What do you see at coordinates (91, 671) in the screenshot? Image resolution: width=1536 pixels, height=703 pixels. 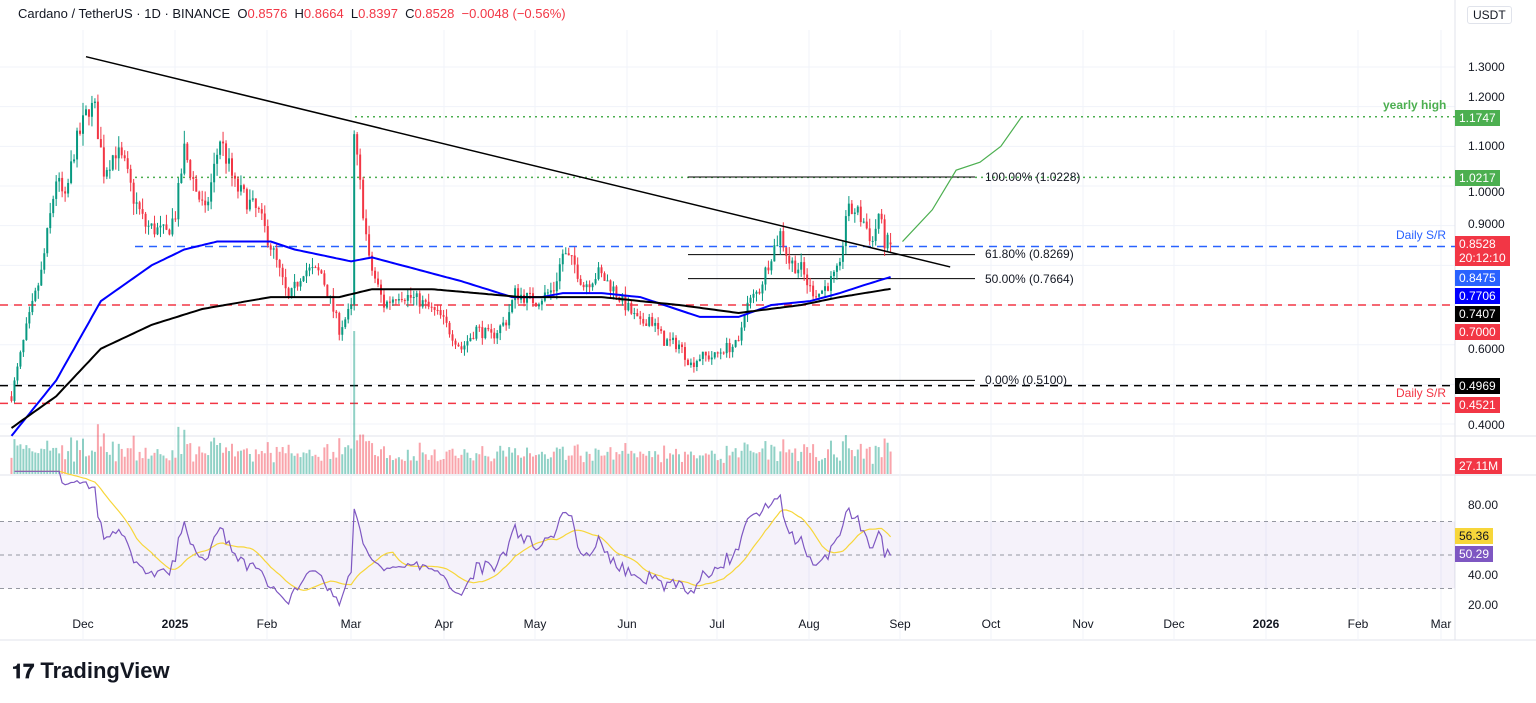 I see `tradingview-logo: 𝟏𝟕 TradingView` at bounding box center [91, 671].